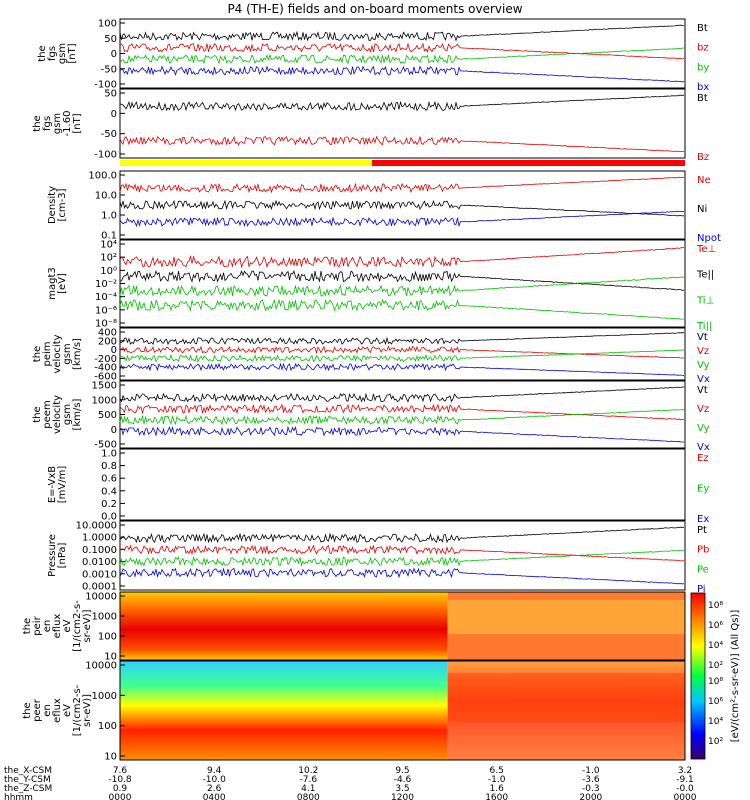  Describe the element at coordinates (107, 415) in the screenshot. I see `y-tick-label: 500` at that location.